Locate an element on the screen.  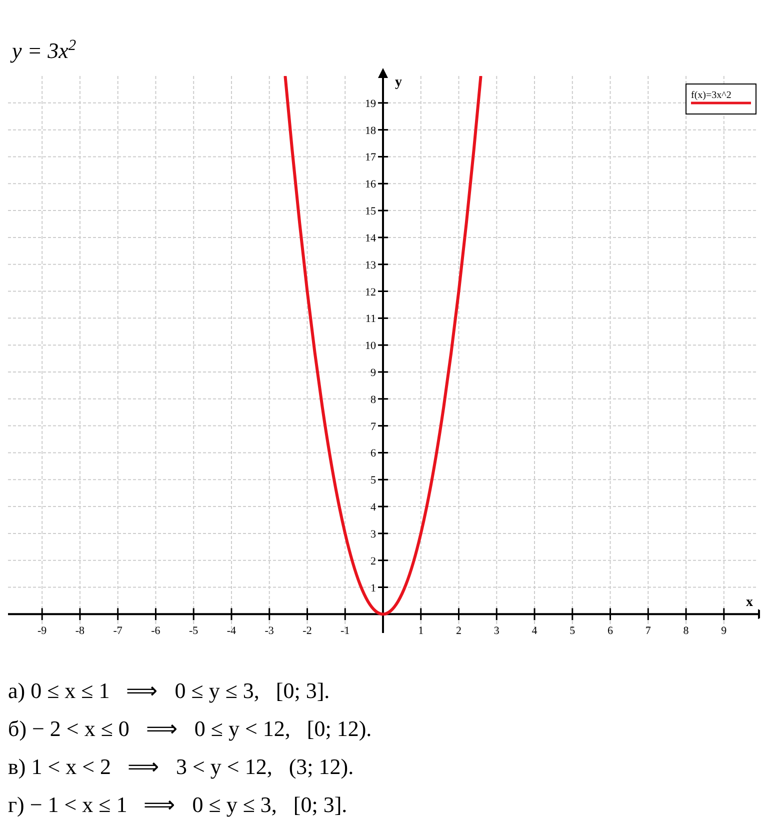
y-tick-label: 18 is located at coordinates (370, 130).